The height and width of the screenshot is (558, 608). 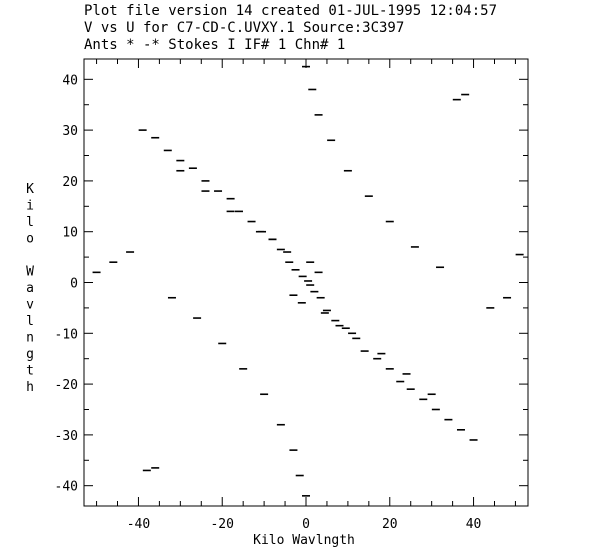 I want to click on y-axis-title-char: o, so click(x=30, y=239).